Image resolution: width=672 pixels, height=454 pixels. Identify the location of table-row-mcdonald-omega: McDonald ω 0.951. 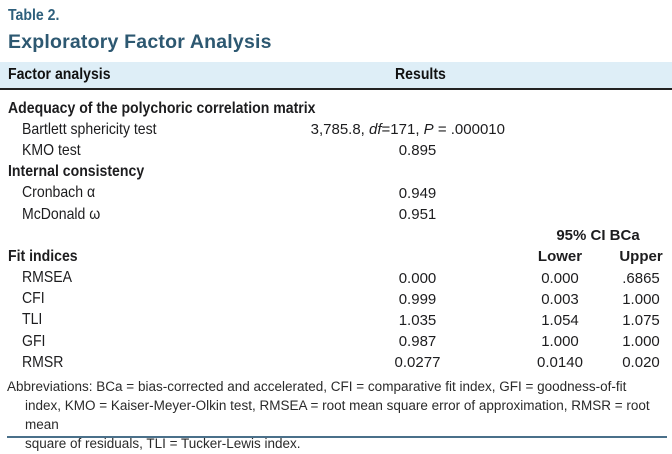
(336, 214).